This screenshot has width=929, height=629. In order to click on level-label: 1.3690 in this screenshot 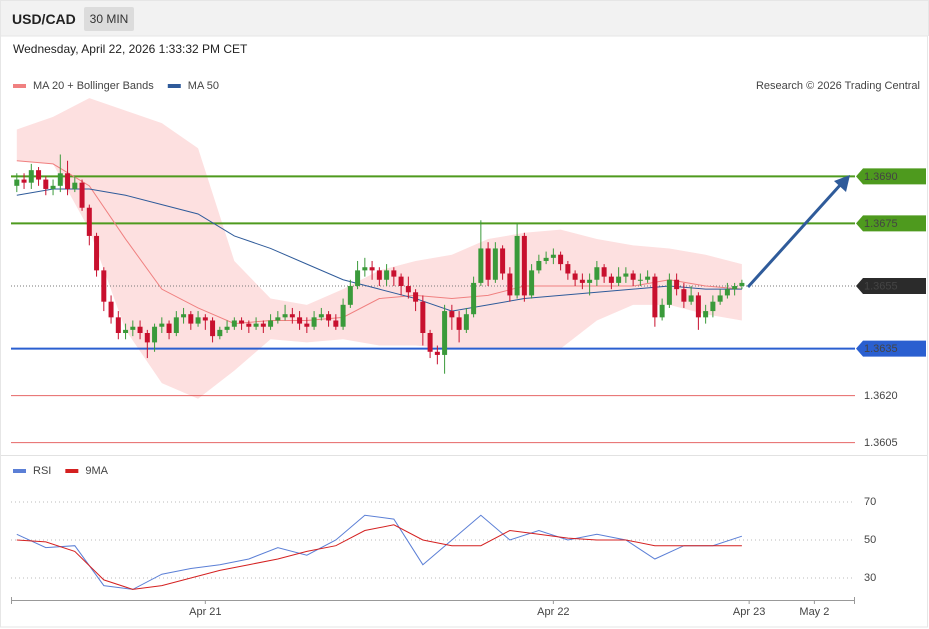, I will do `click(881, 177)`.